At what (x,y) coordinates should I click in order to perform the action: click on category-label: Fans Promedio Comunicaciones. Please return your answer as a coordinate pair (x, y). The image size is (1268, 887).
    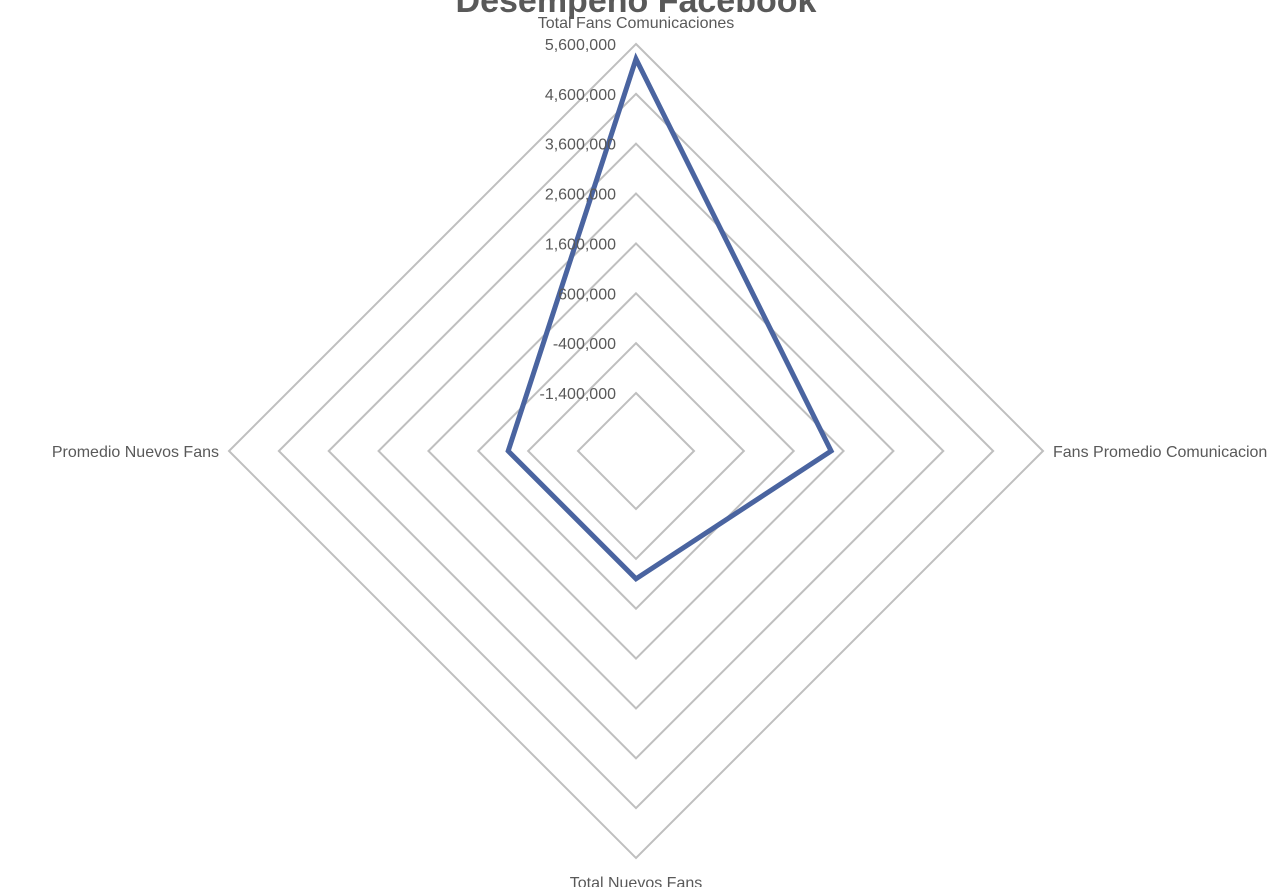
    Looking at the image, I should click on (1160, 452).